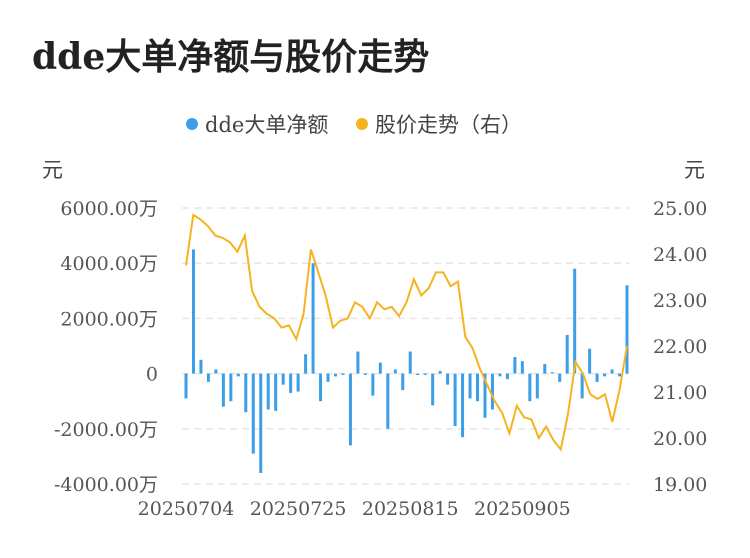 This screenshot has width=750, height=558. Describe the element at coordinates (298, 509) in the screenshot. I see `x-tick-label: 20250725` at that location.